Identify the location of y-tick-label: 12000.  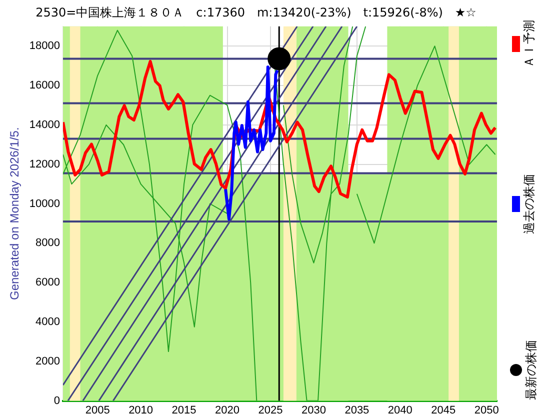
(44, 164).